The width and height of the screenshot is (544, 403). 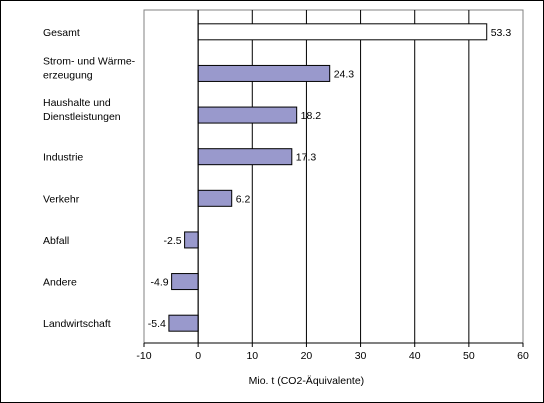 I want to click on value-label-0: 53.3, so click(x=501, y=33).